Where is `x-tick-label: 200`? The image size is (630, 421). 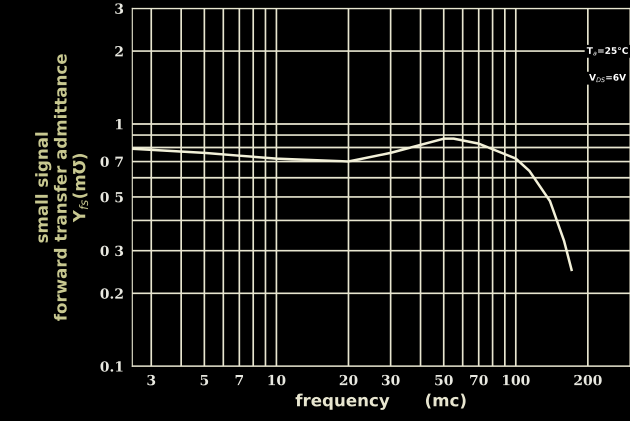 x-tick-label: 200 is located at coordinates (588, 380).